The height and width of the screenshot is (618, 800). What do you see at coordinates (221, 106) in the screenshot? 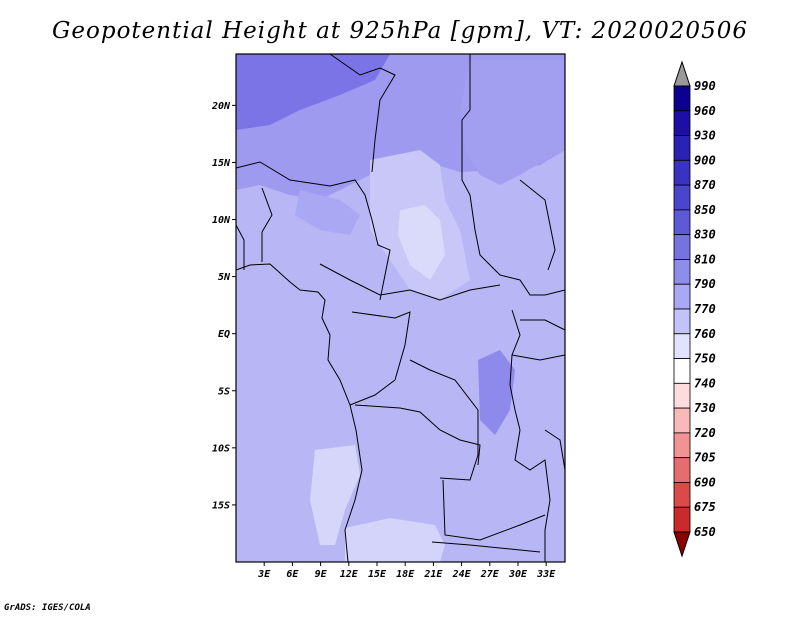
I see `lat-label: 20N` at bounding box center [221, 106].